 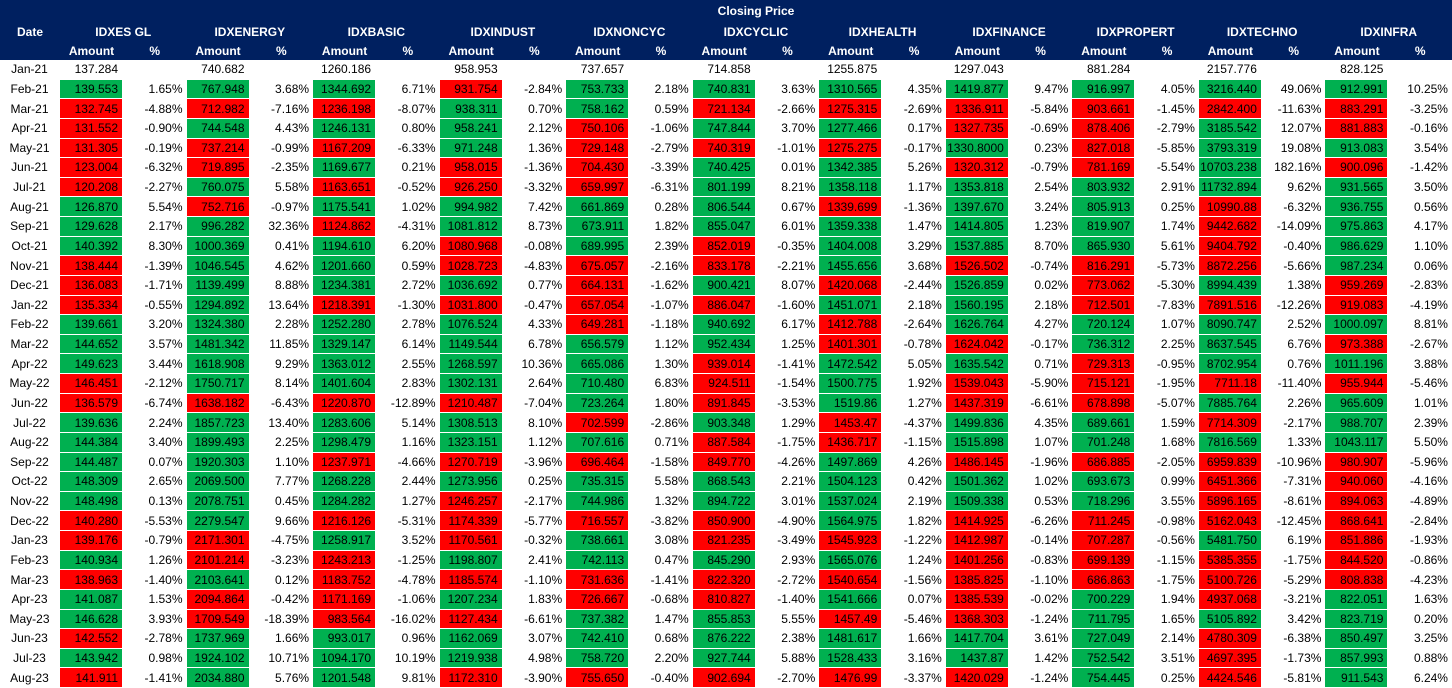 What do you see at coordinates (598, 305) in the screenshot?
I see `amount-cell: 657.054` at bounding box center [598, 305].